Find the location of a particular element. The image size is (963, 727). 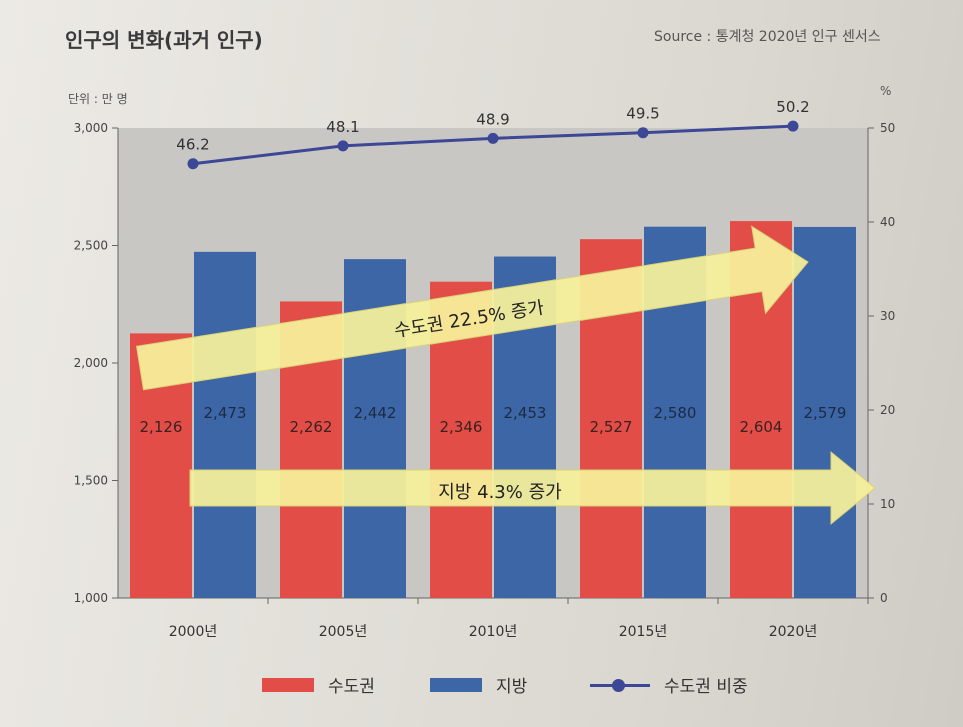

legend-label-regional: 지방 is located at coordinates (512, 687).